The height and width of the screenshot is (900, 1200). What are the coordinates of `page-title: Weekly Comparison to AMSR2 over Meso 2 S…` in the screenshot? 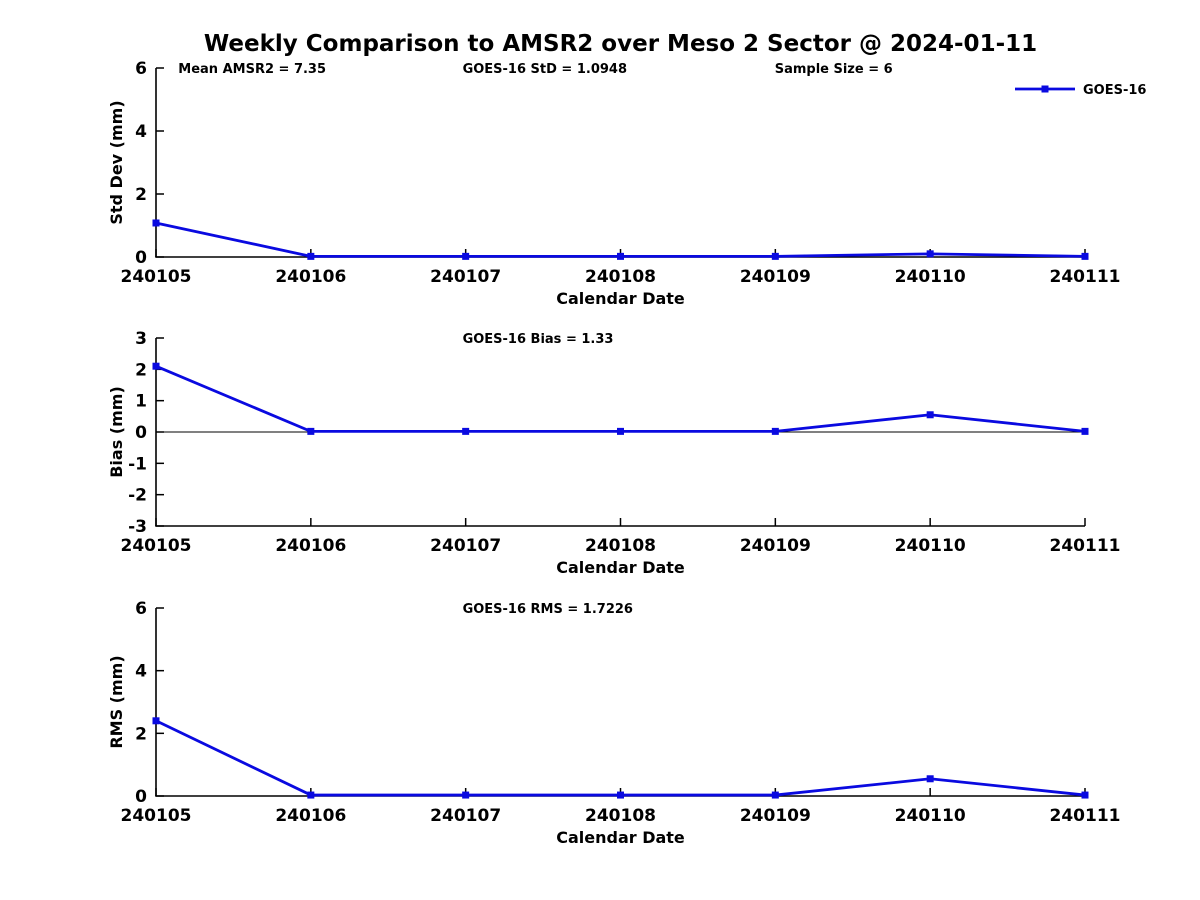 It's located at (620, 44).